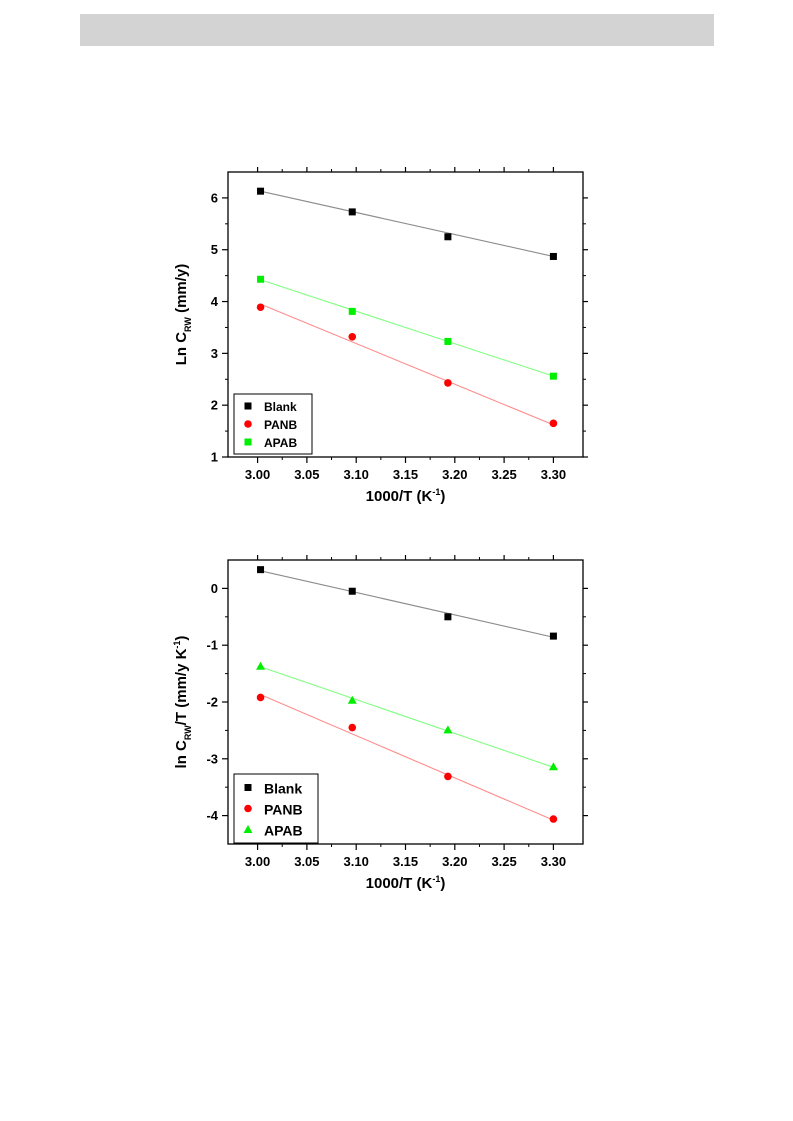 This screenshot has width=793, height=1121. Describe the element at coordinates (214, 353) in the screenshot. I see `y-tick-label: 3` at that location.